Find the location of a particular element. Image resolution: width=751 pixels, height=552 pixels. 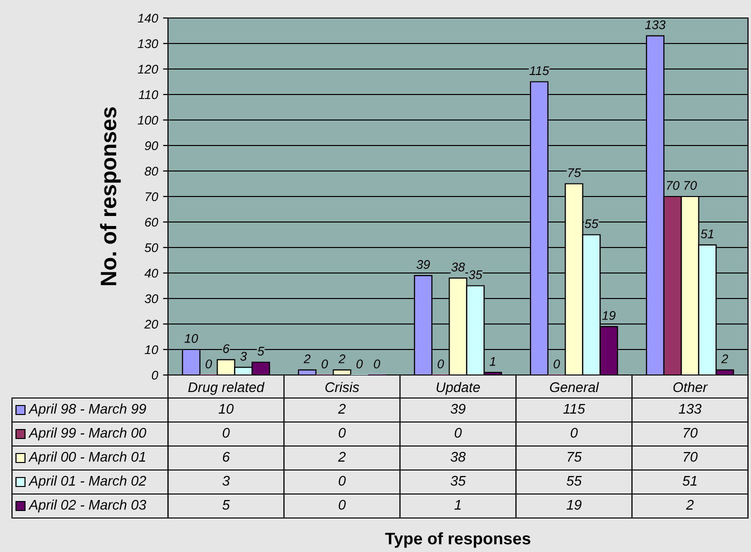

legend-label: April 02 - March 03 is located at coordinates (87, 506).